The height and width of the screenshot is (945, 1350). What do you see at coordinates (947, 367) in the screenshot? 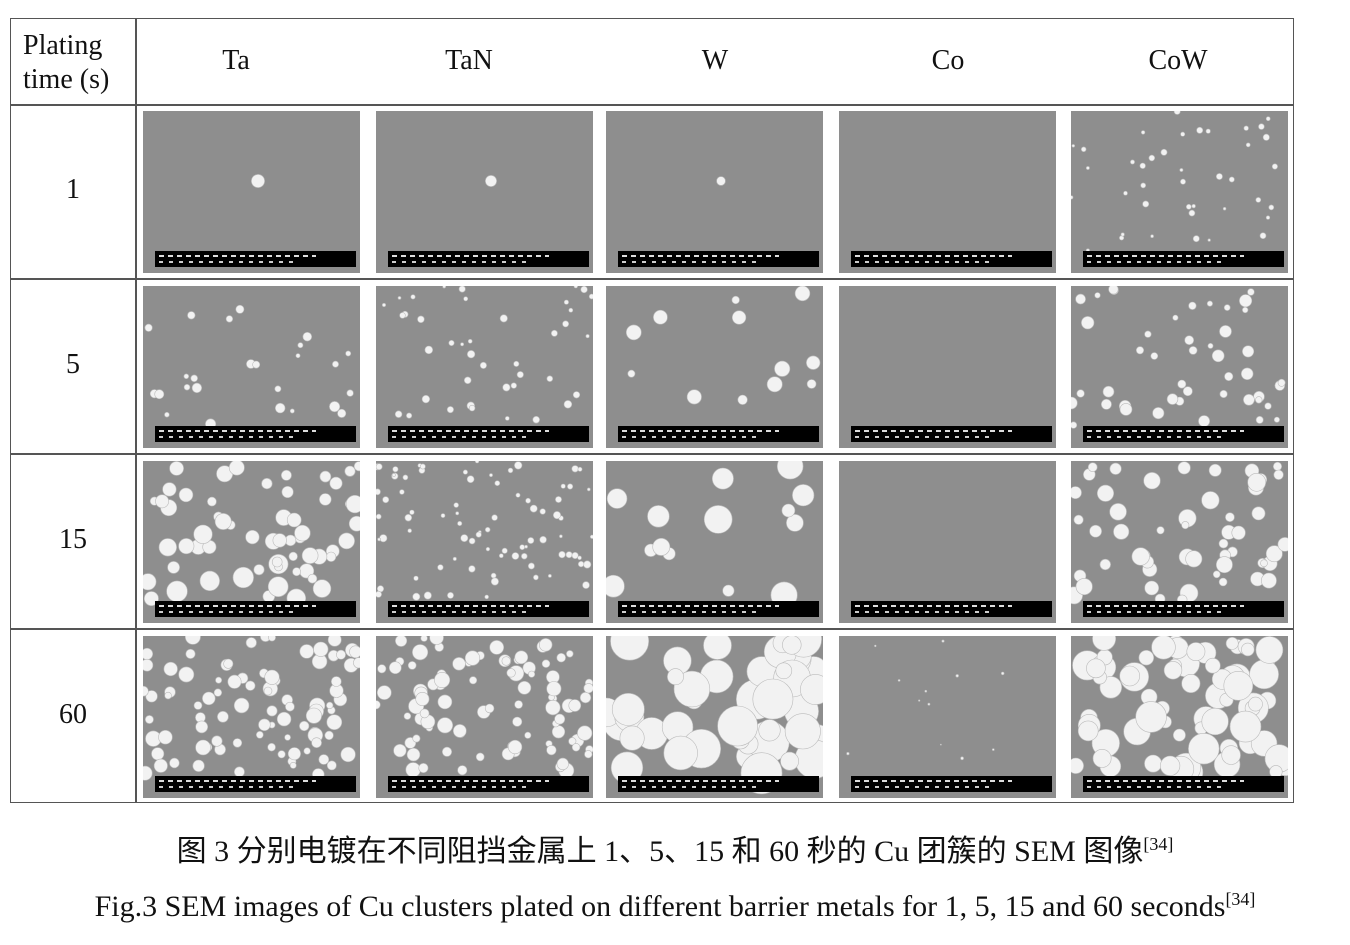
I see `sem-image-co-5s` at bounding box center [947, 367].